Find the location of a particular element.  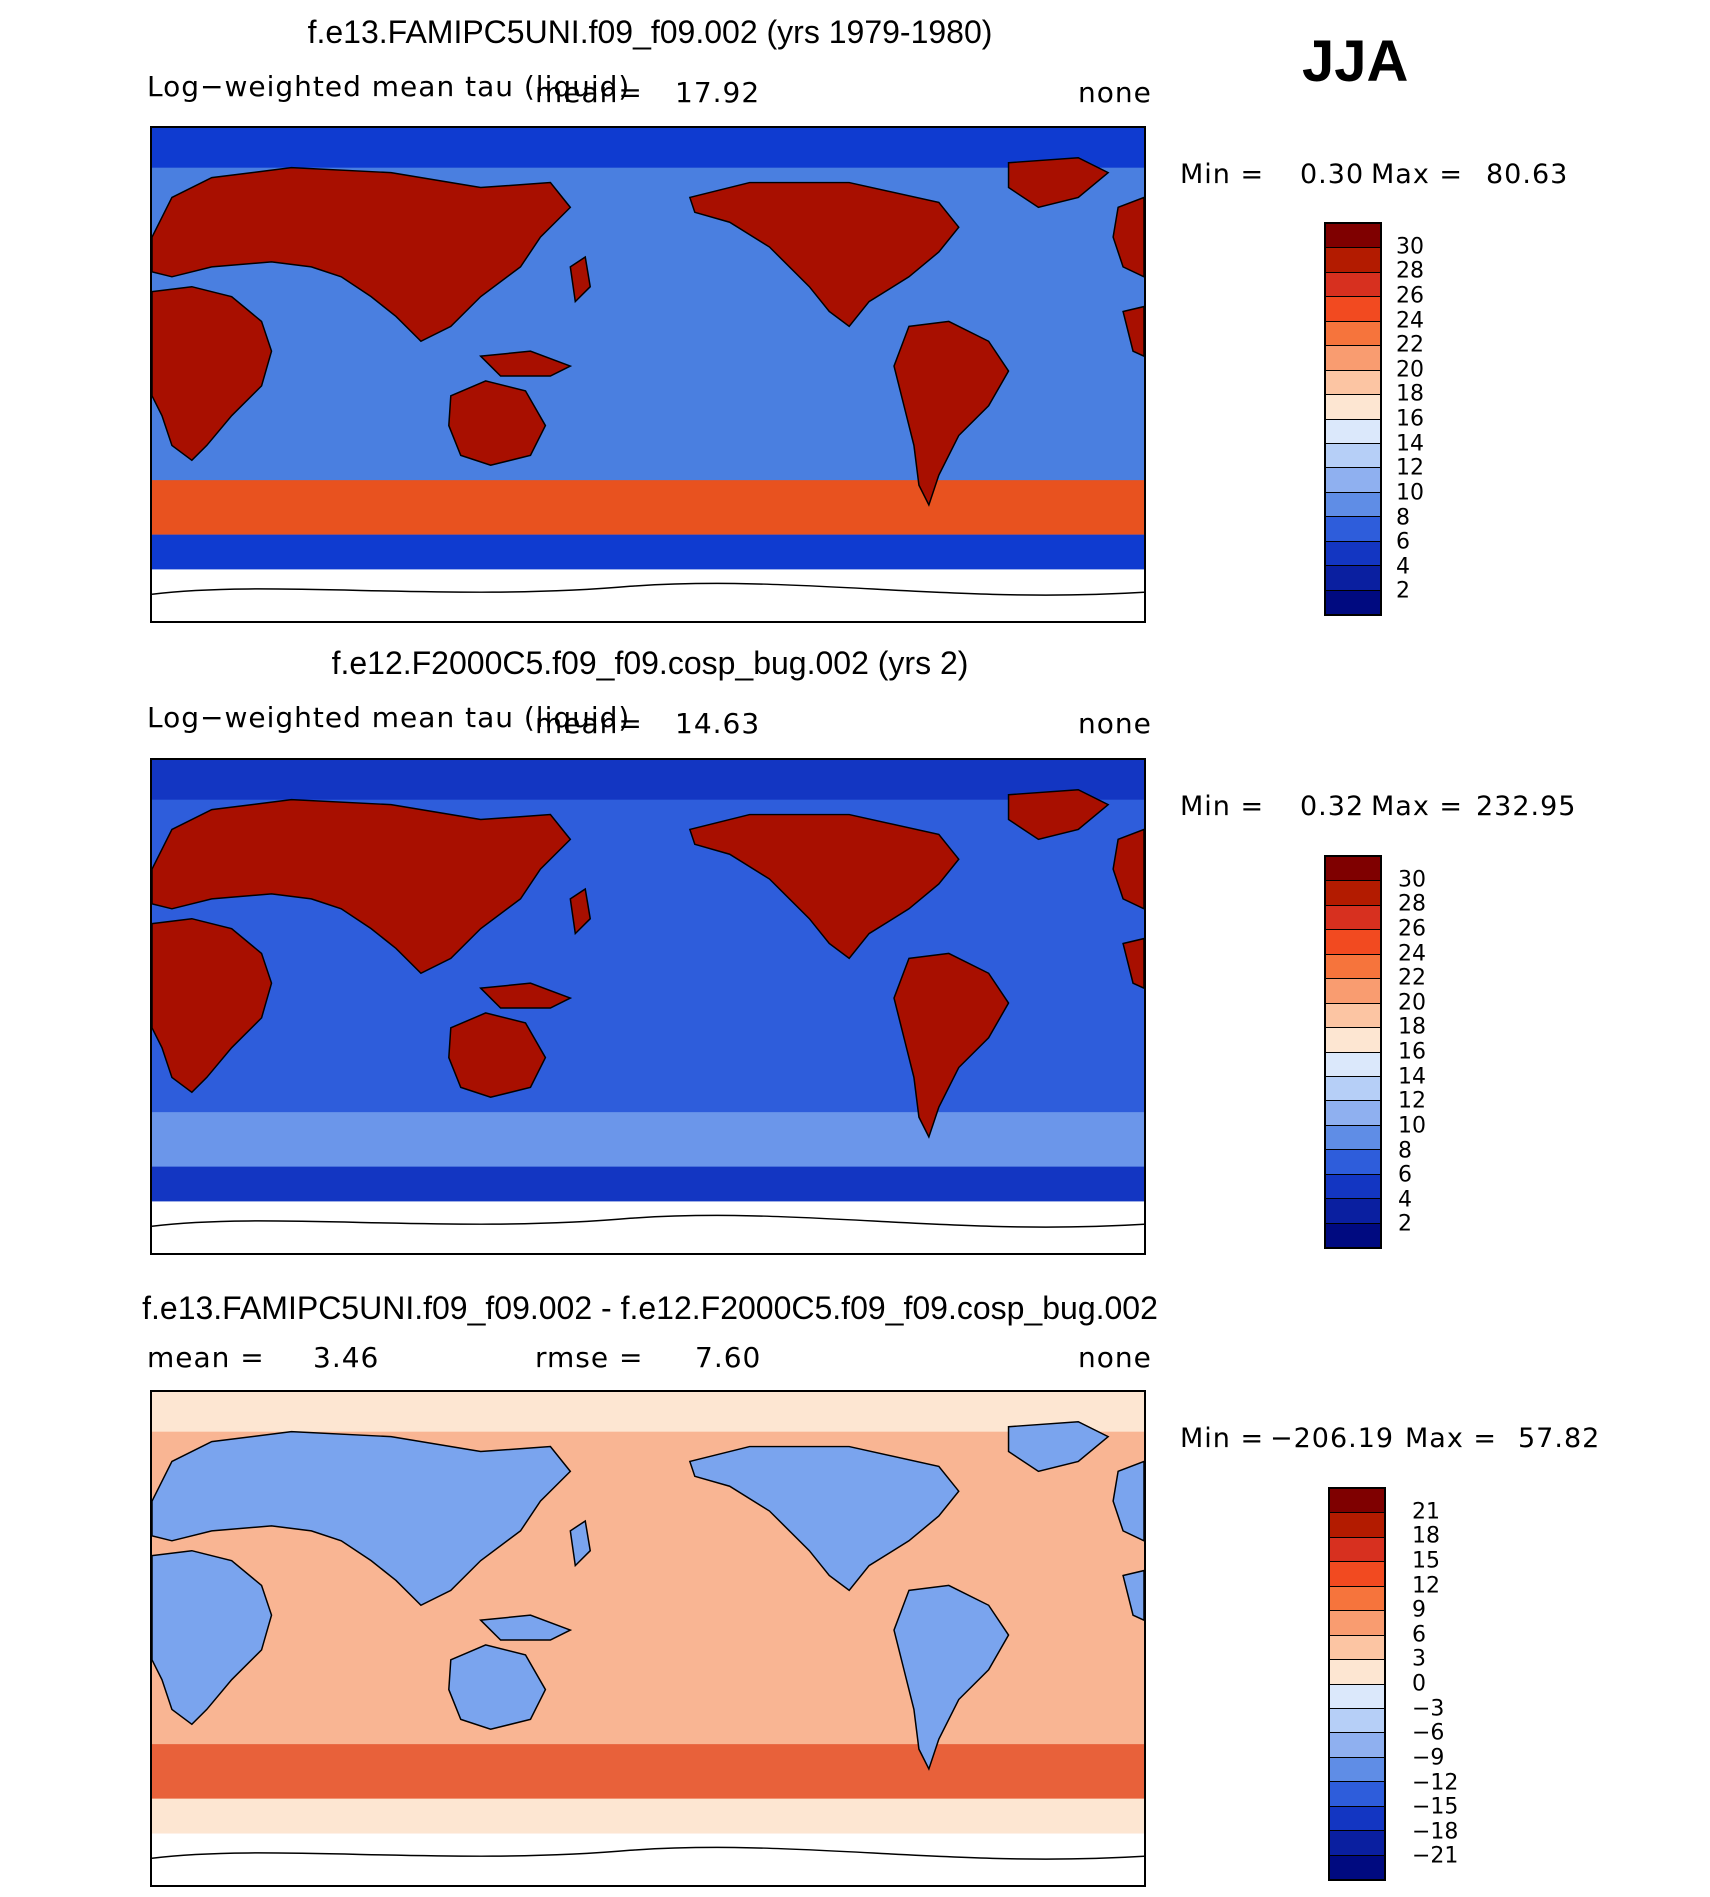

panel2-mean-label: mean= is located at coordinates (589, 723).